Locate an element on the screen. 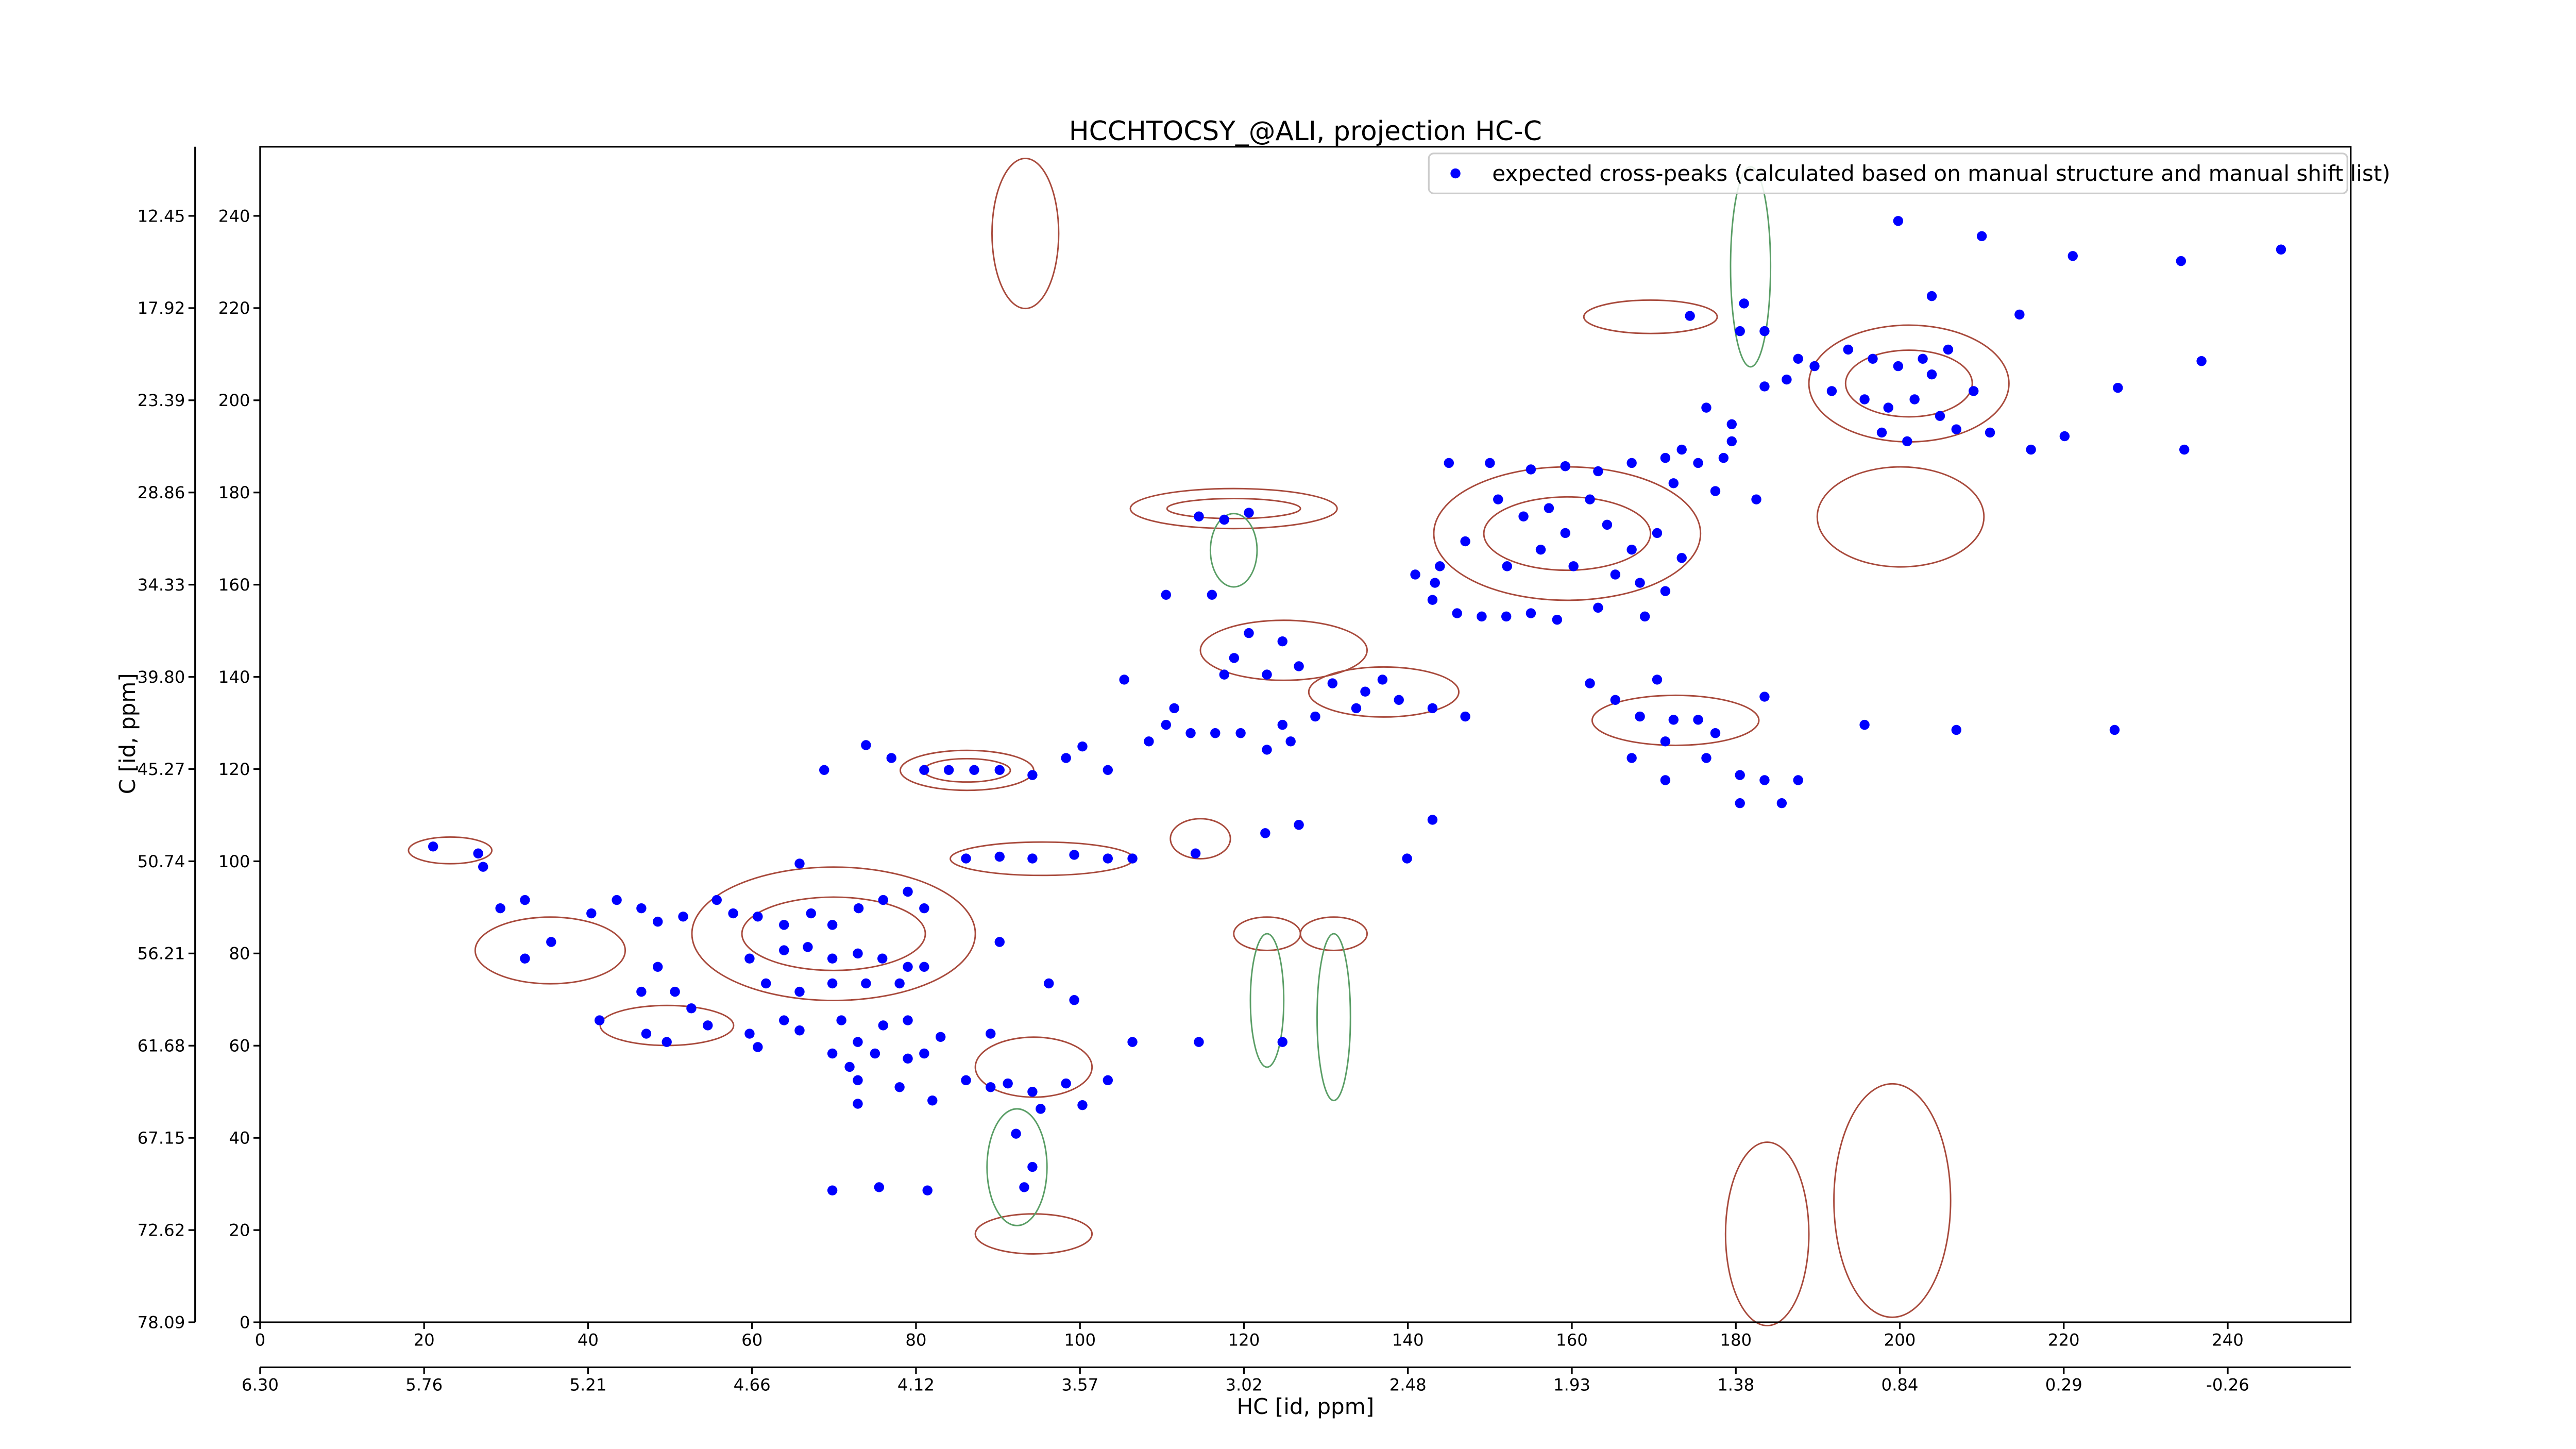 The height and width of the screenshot is (1449, 2576). chart-title: HCCHTOCSY_@ALI, projection HC-C is located at coordinates (1305, 131).